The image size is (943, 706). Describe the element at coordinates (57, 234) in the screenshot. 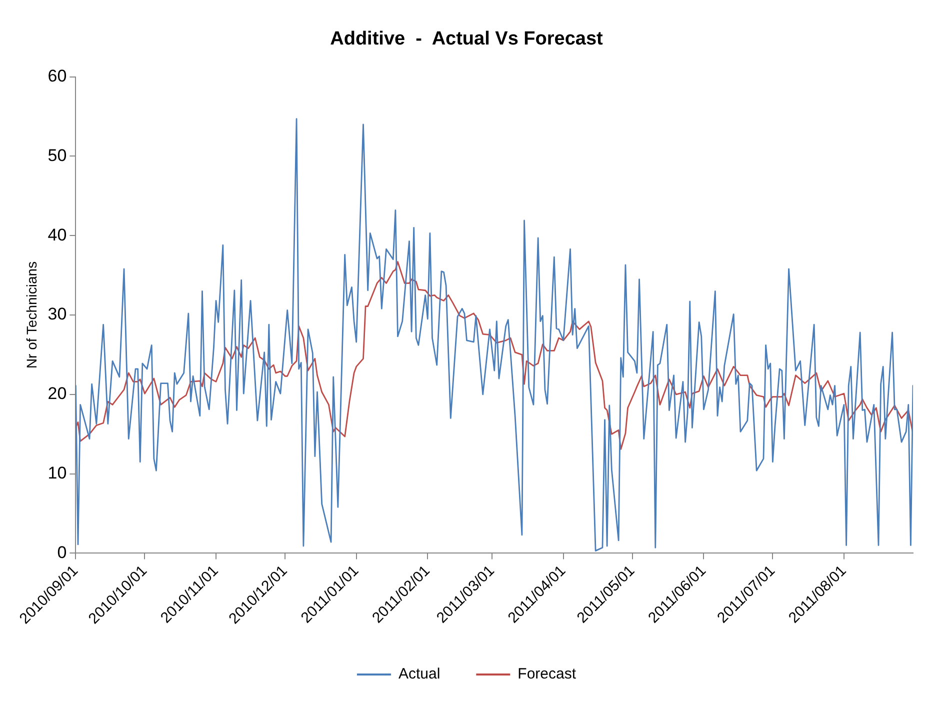

I see `y-tick-label: 40` at that location.